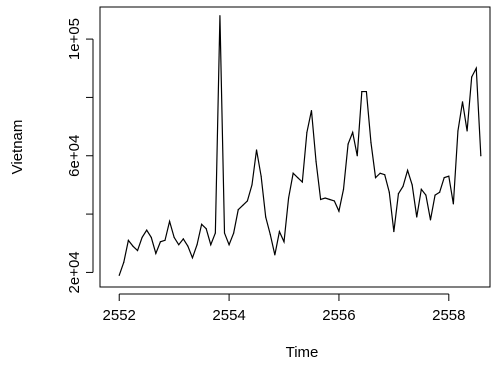 Image resolution: width=496 pixels, height=369 pixels. I want to click on y-tick-label: 1e+05, so click(74, 39).